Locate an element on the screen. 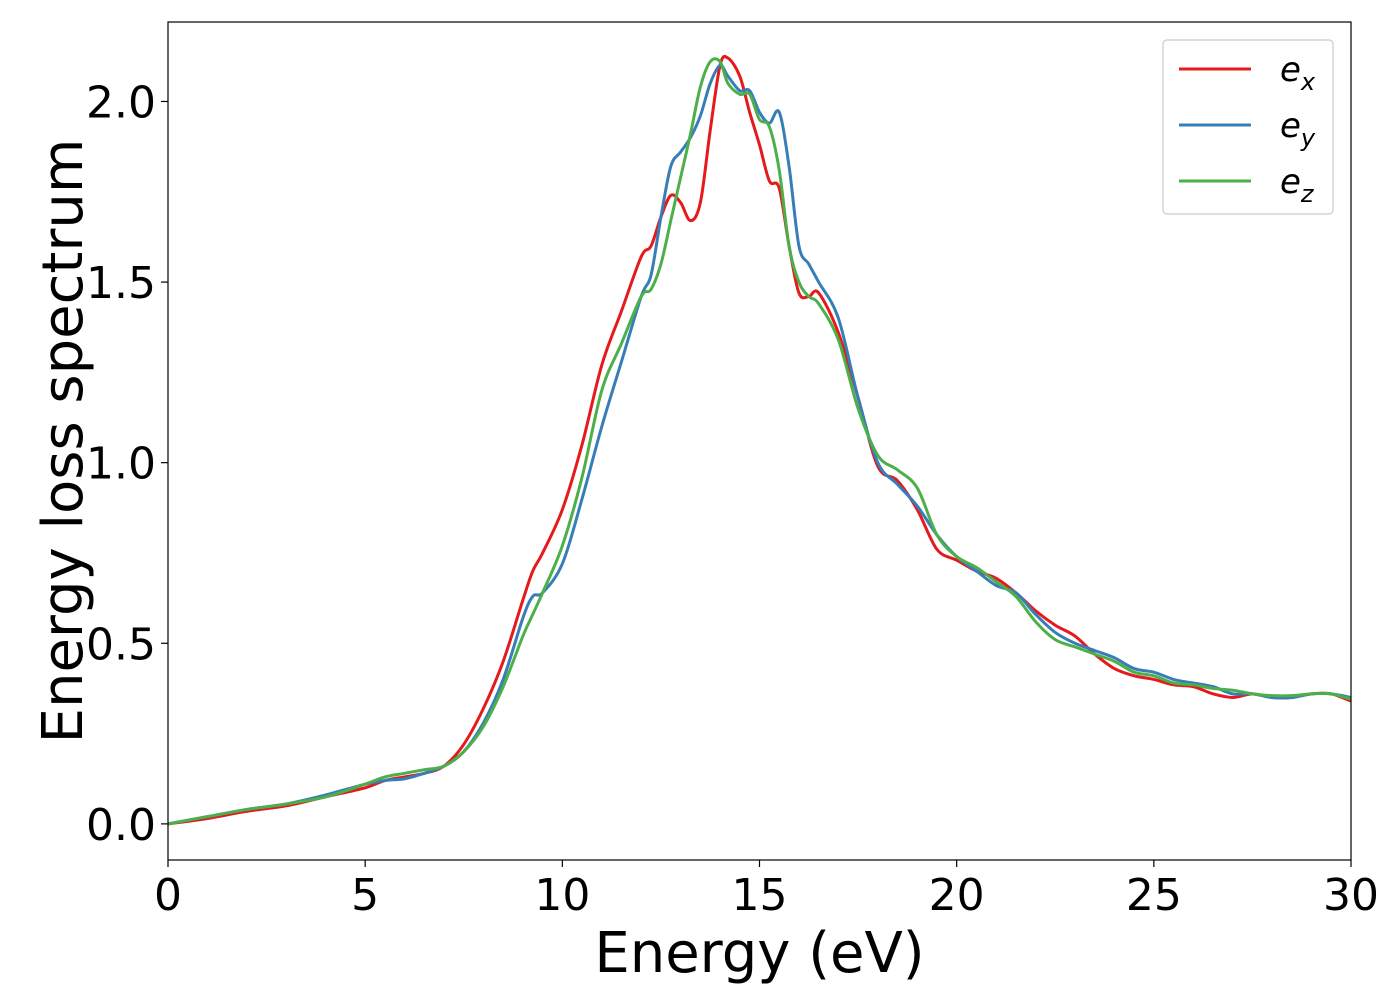 This screenshot has width=1400, height=1000. x-tick-label: 5 is located at coordinates (365, 895).